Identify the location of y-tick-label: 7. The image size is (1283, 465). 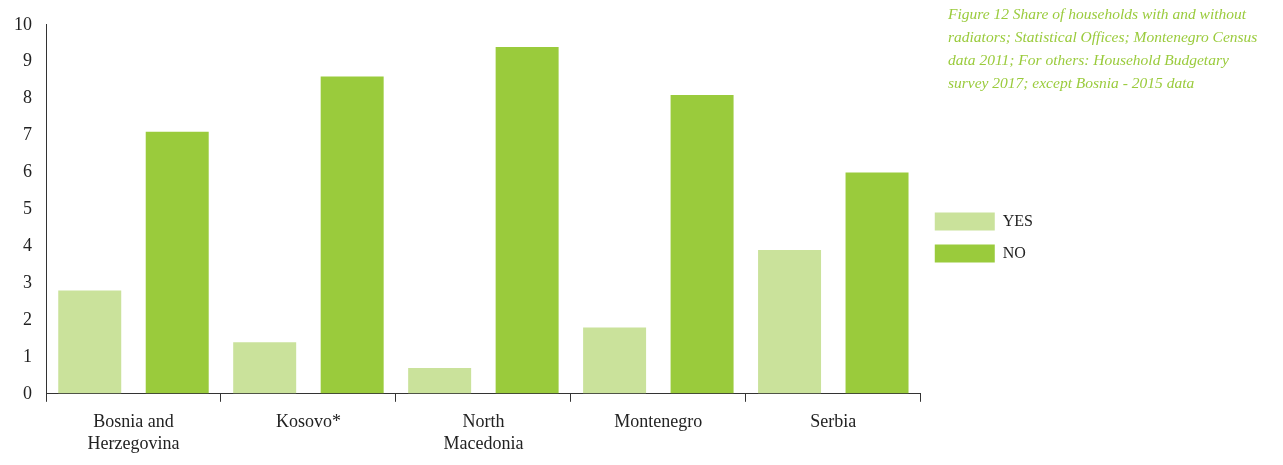
(27, 134).